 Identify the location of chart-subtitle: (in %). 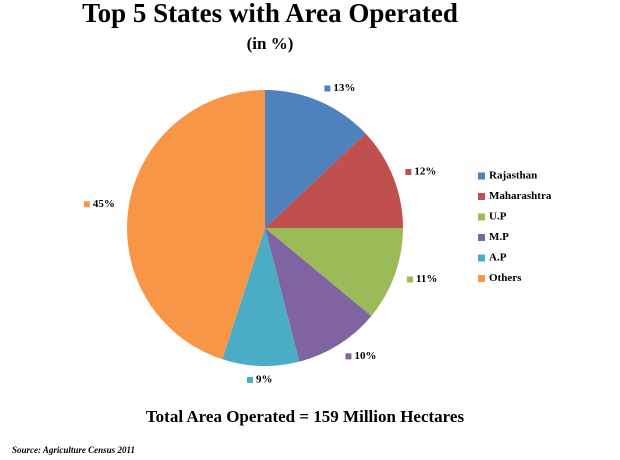
(270, 43).